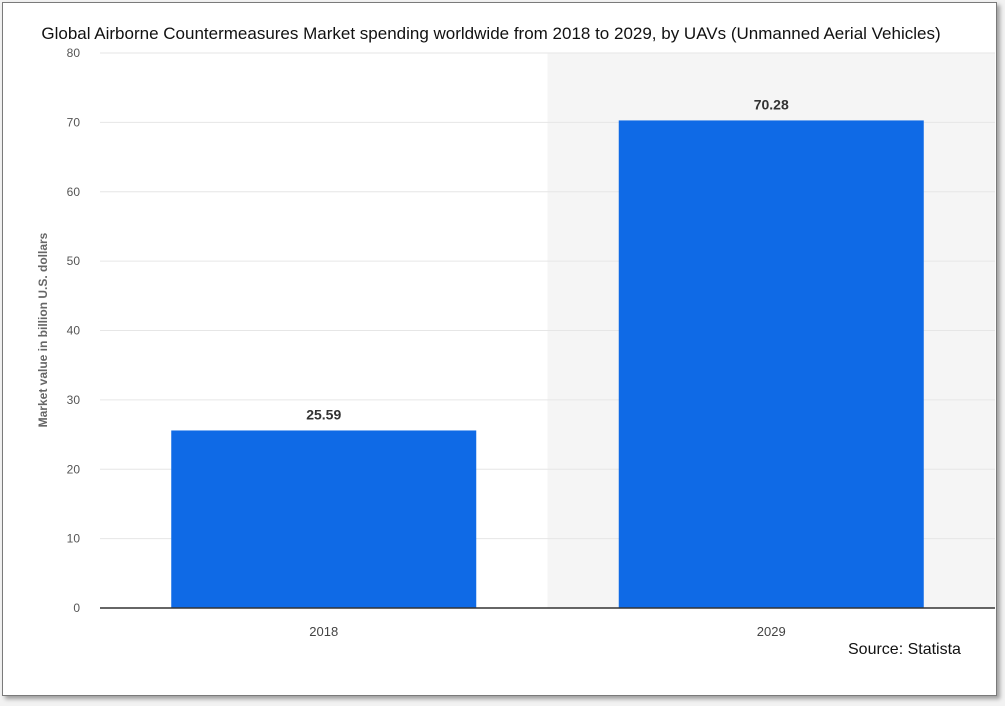  I want to click on source-note: Source: Statista, so click(904, 649).